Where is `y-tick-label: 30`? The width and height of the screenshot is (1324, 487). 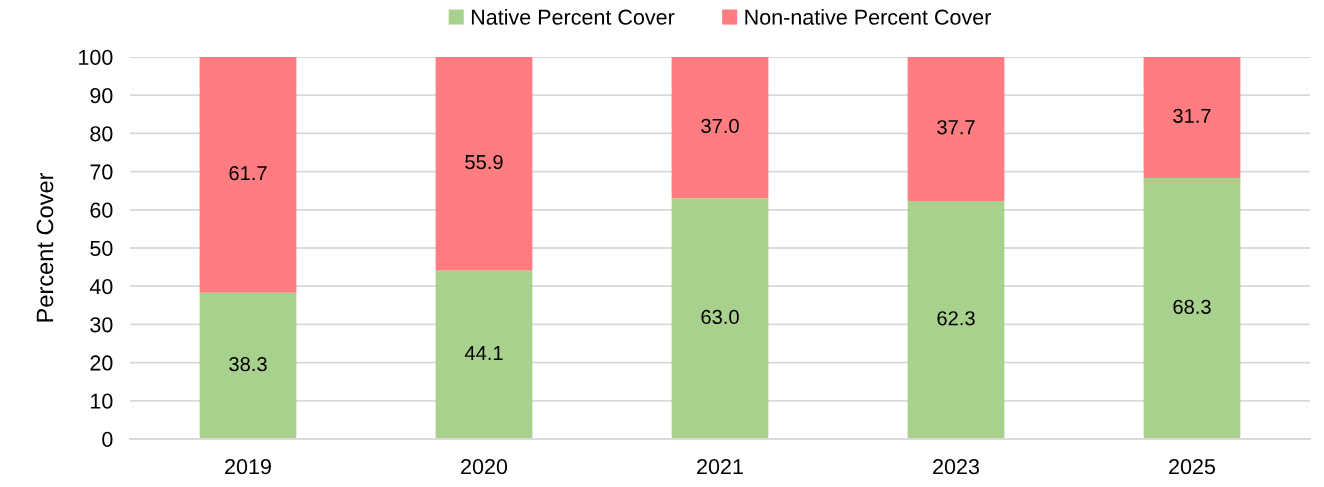
y-tick-label: 30 is located at coordinates (101, 325).